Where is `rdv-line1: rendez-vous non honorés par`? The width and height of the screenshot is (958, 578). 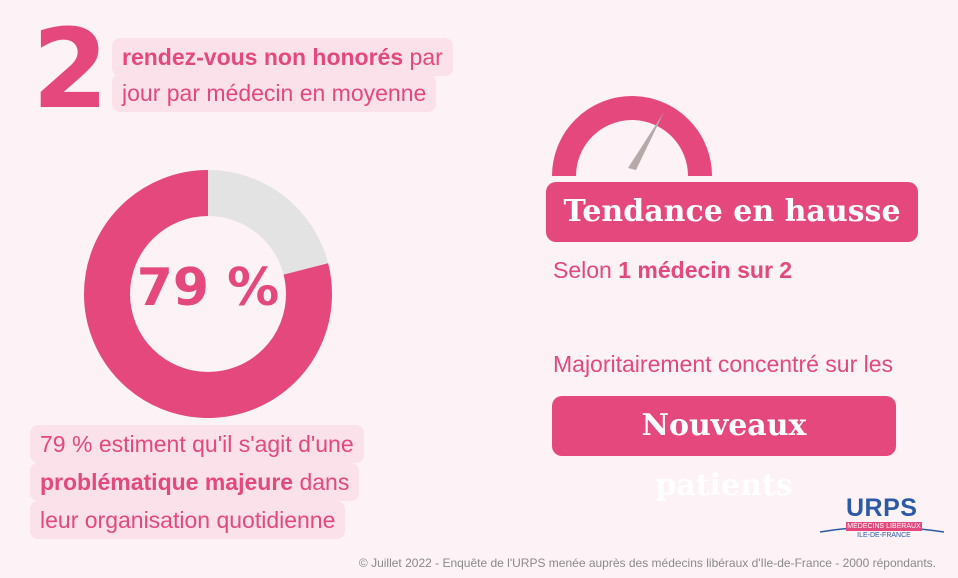
rdv-line1: rendez-vous non honorés par is located at coordinates (282, 57).